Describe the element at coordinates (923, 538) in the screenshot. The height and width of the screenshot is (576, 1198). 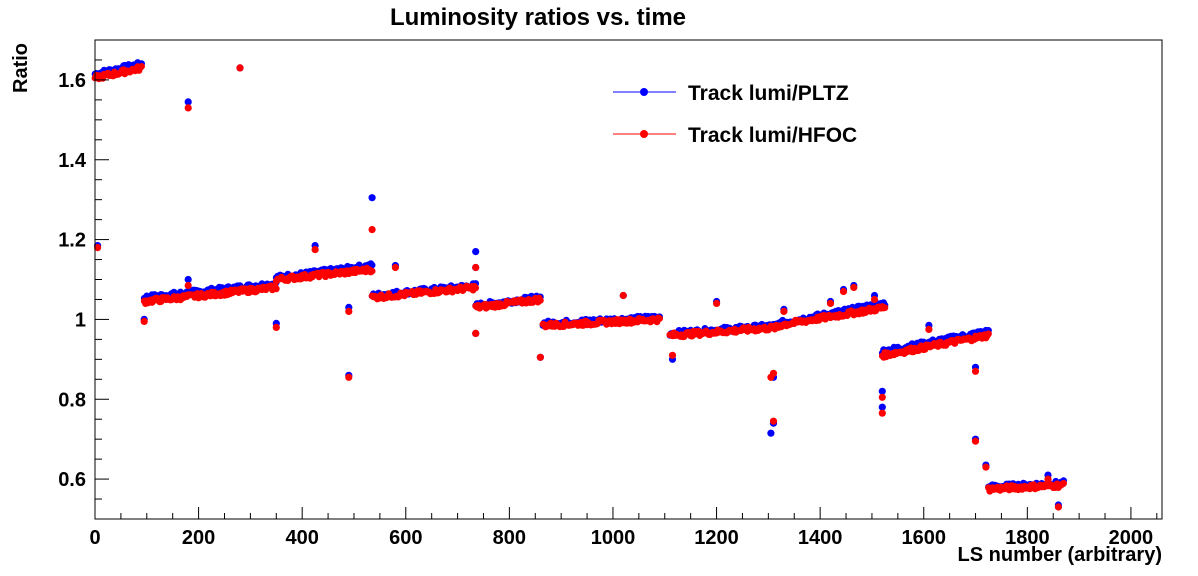
I see `x-tick-label: 1600` at that location.